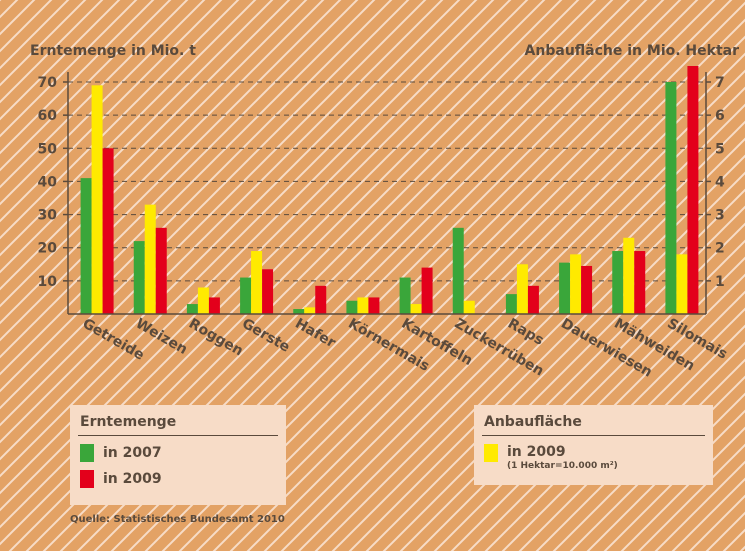  What do you see at coordinates (562, 466) in the screenshot?
I see `legend-area-note: (1 Hektar=10.000 m²)` at bounding box center [562, 466].